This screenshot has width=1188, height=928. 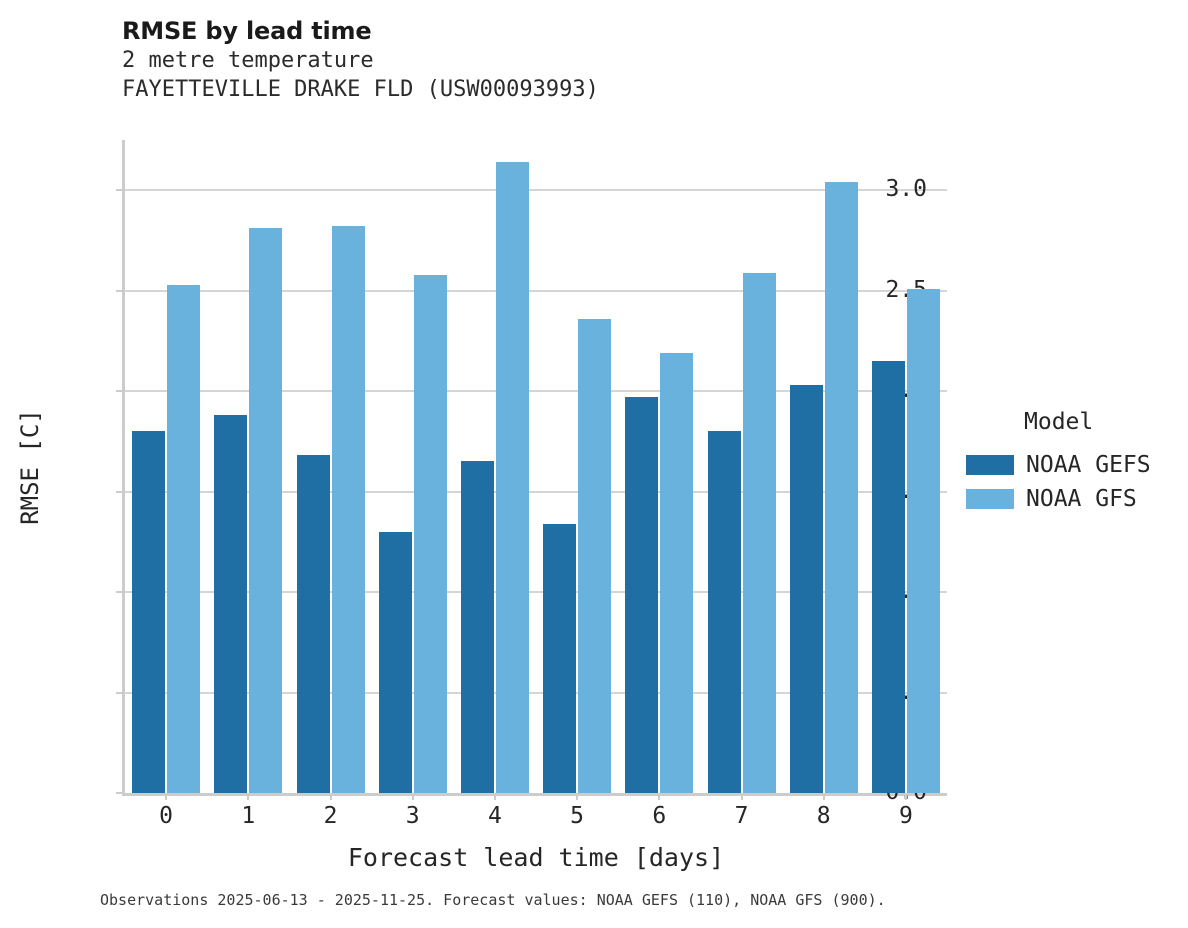 I want to click on legend-label: NOAA GEFS, so click(x=1088, y=464).